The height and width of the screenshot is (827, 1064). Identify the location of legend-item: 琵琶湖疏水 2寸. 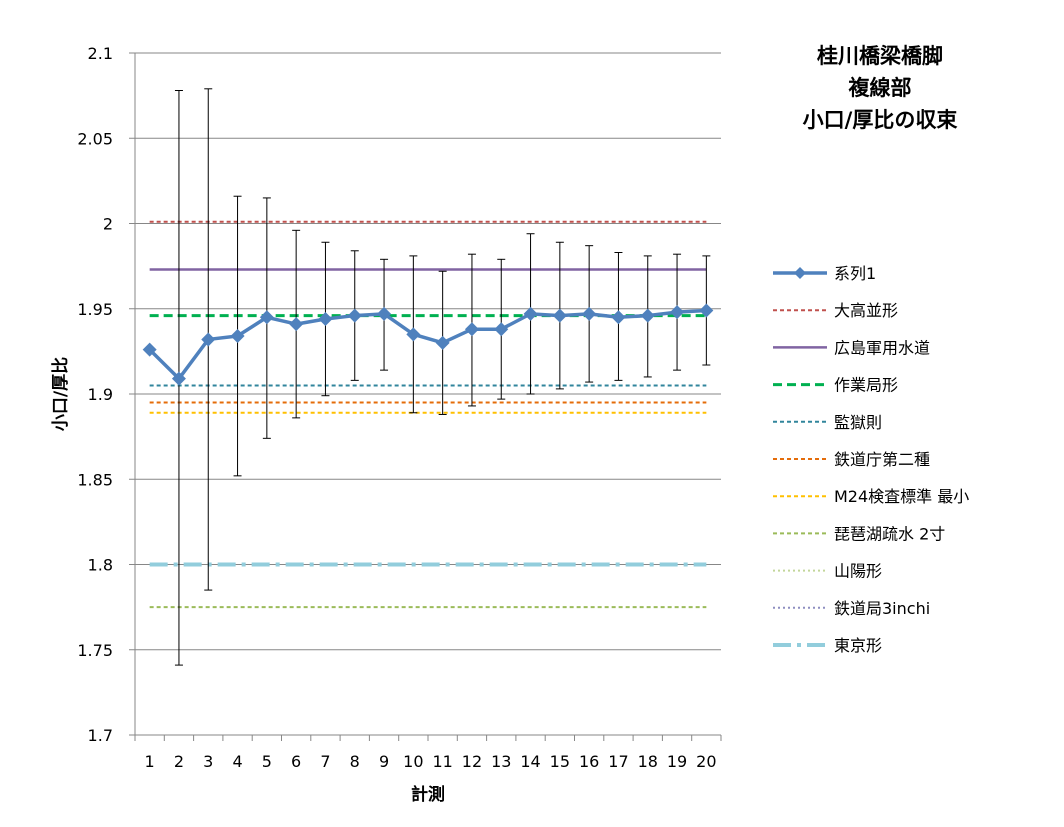
(859, 533).